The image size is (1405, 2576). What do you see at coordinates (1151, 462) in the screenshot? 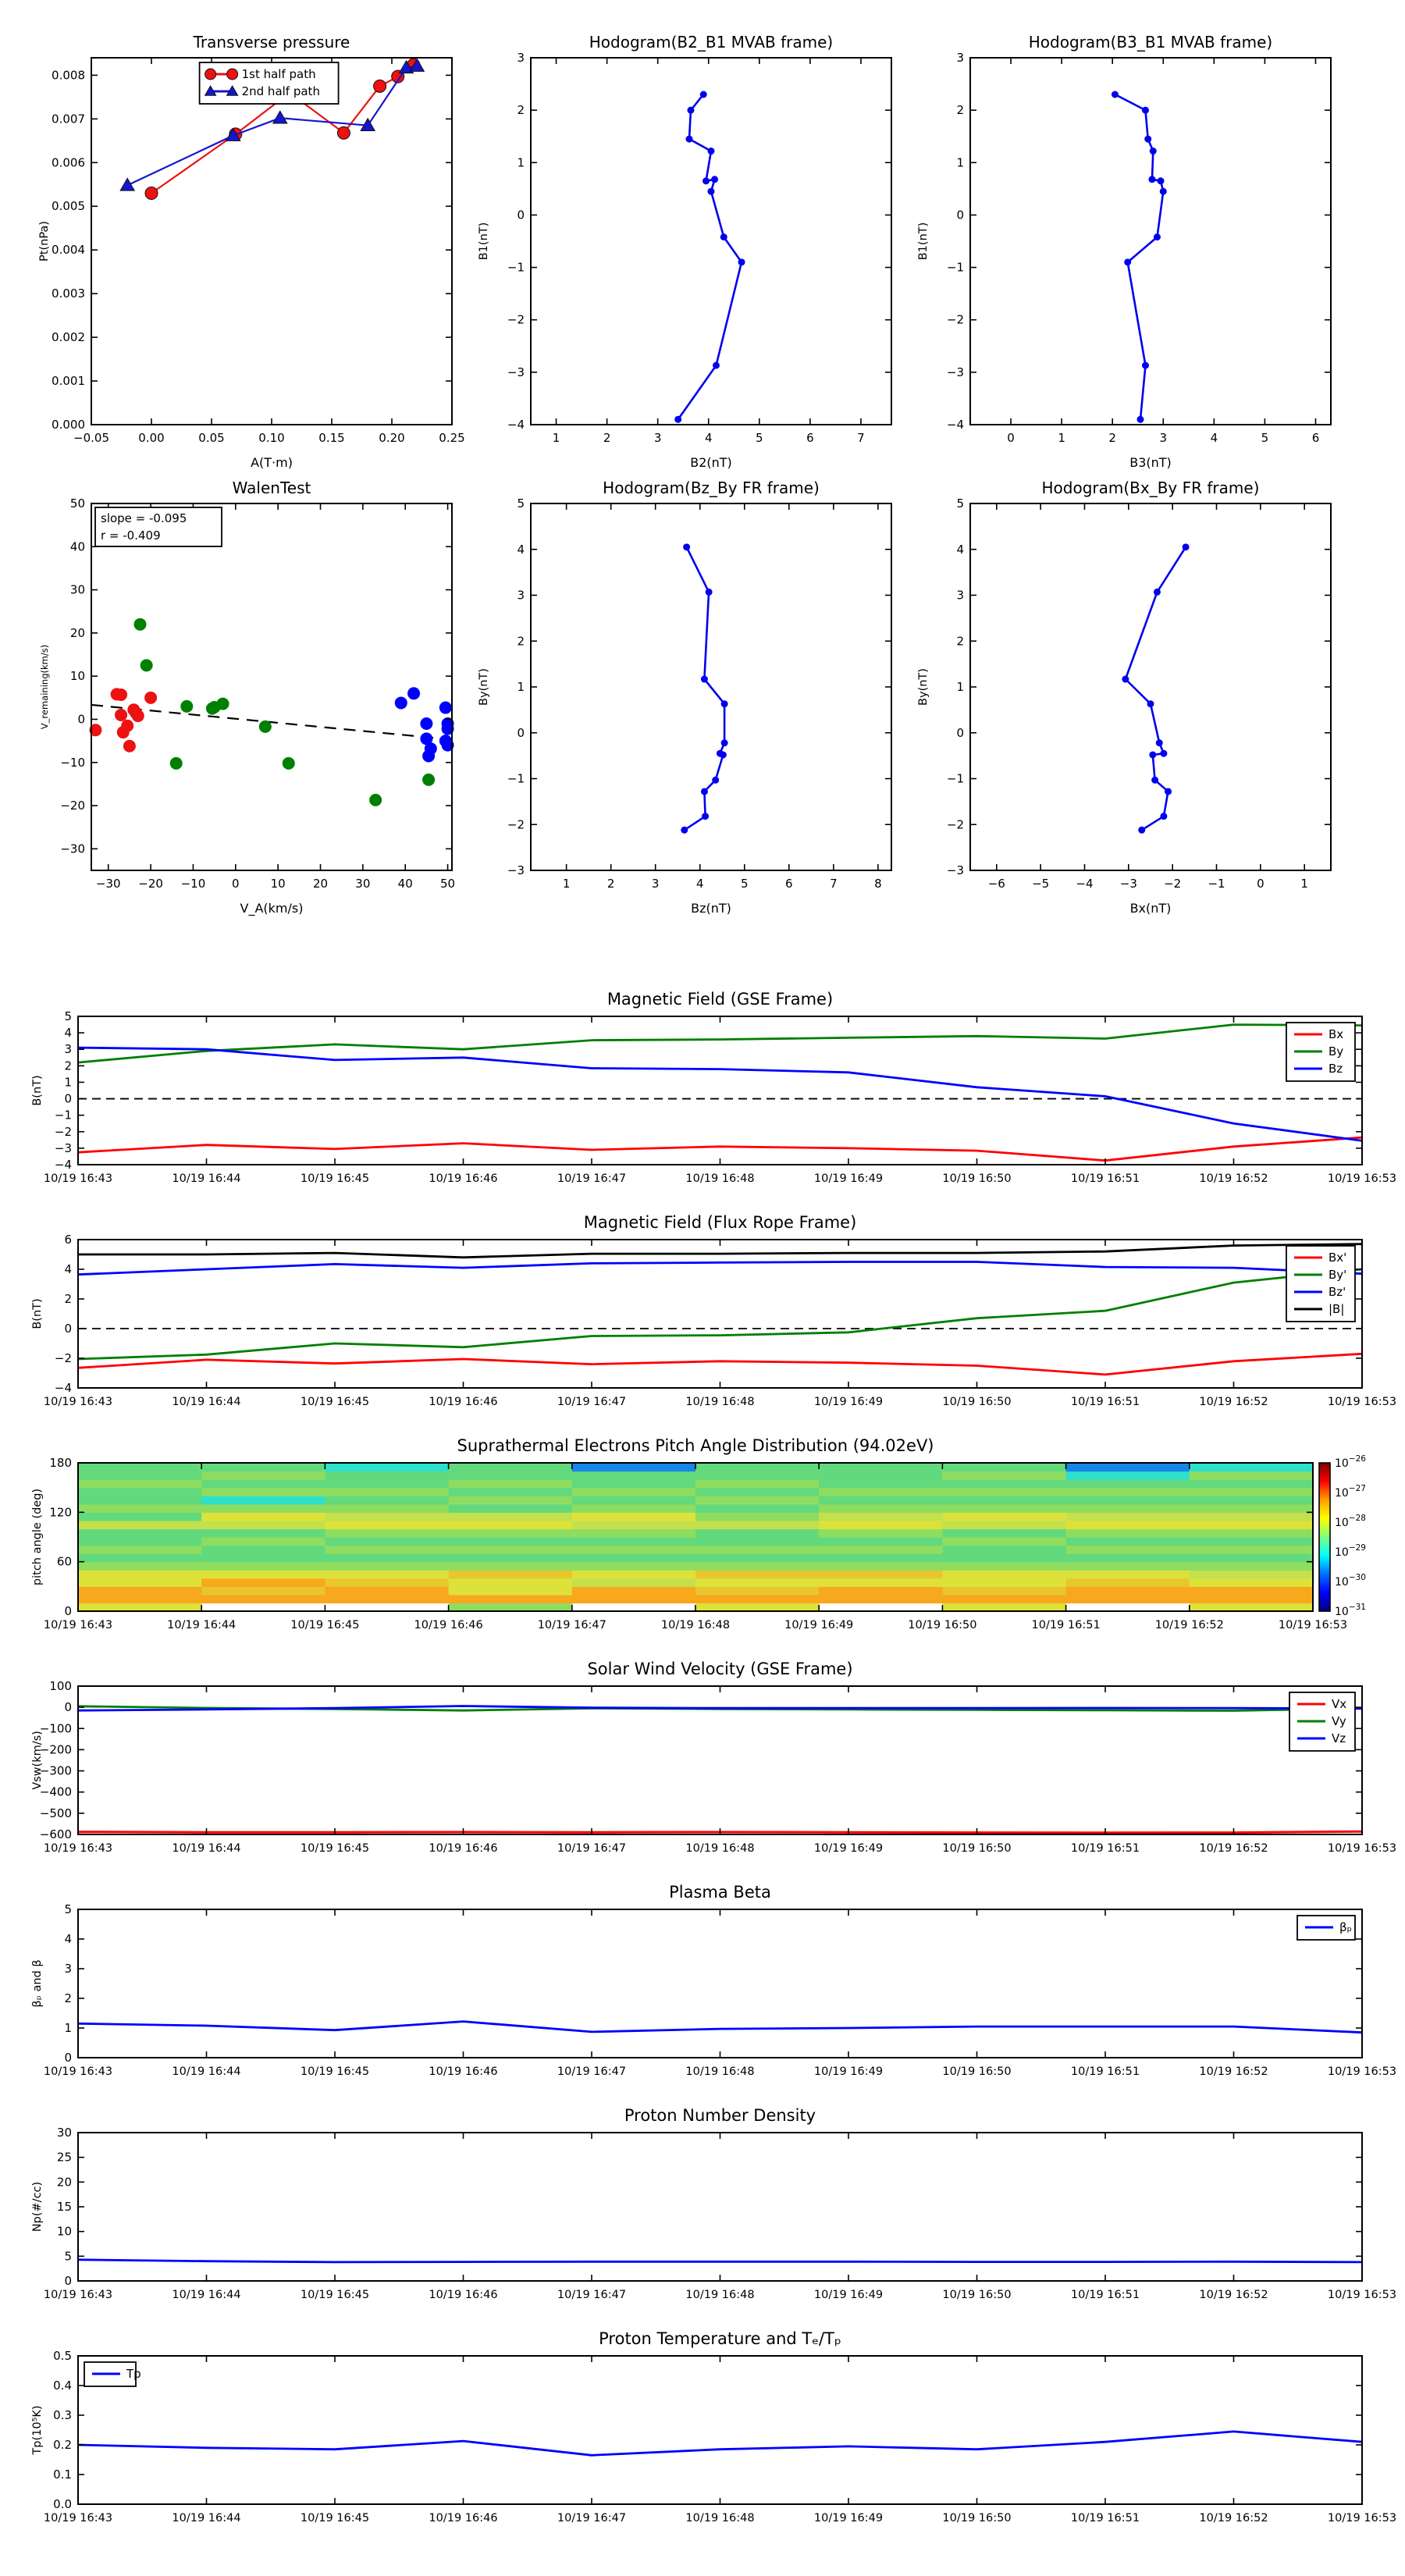
I see `x-axis-label: B3(nT)` at bounding box center [1151, 462].